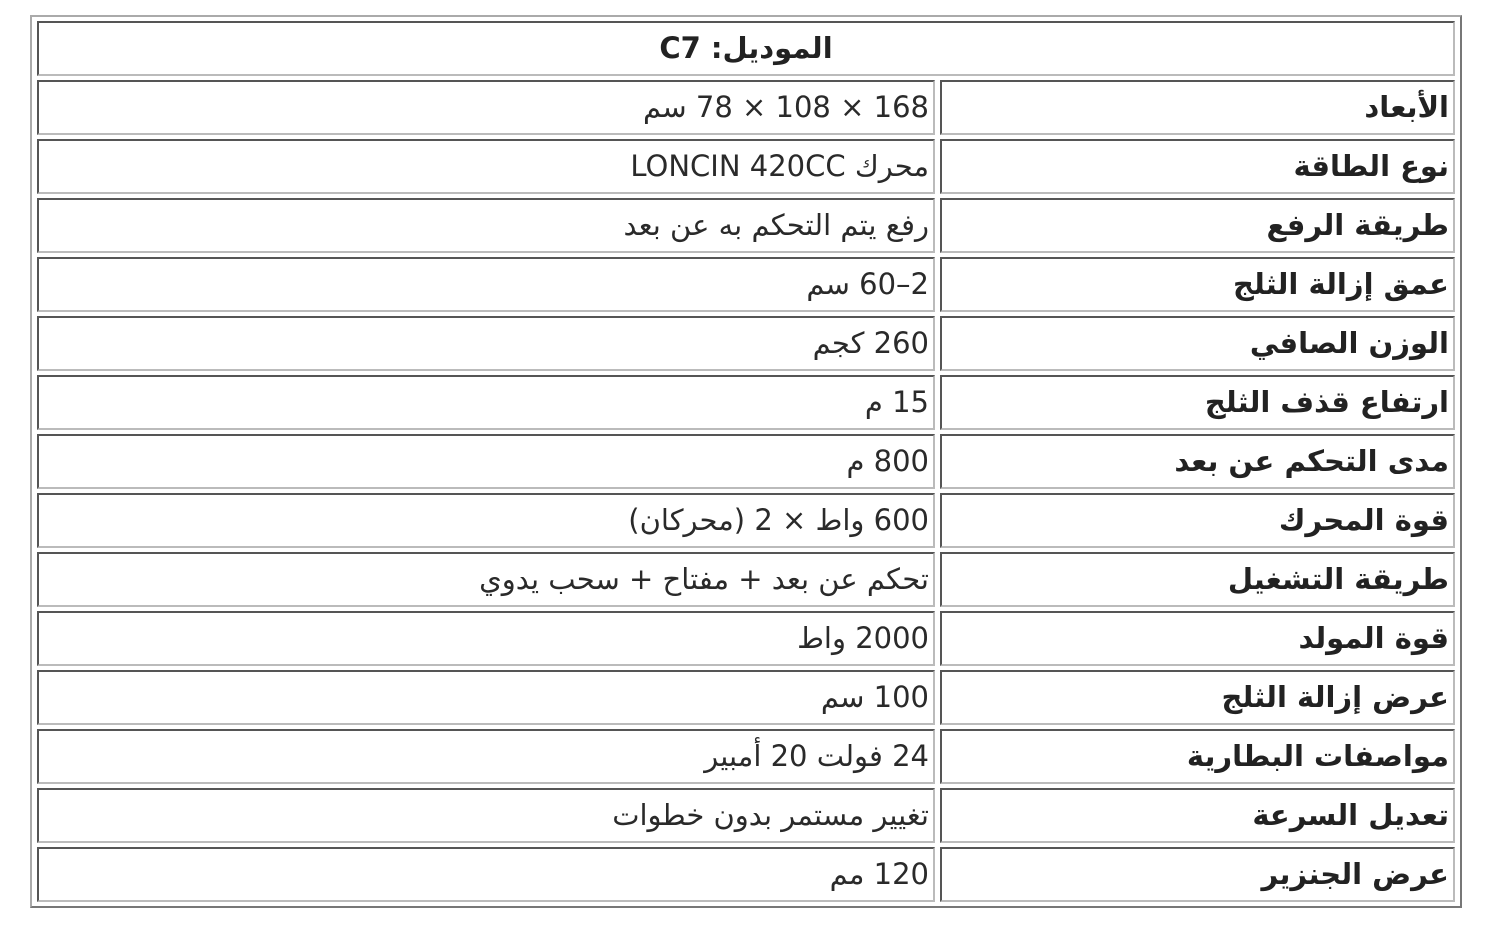 This screenshot has height=943, width=1500. I want to click on spec-label: تعديل السرعة, so click(1197, 815).